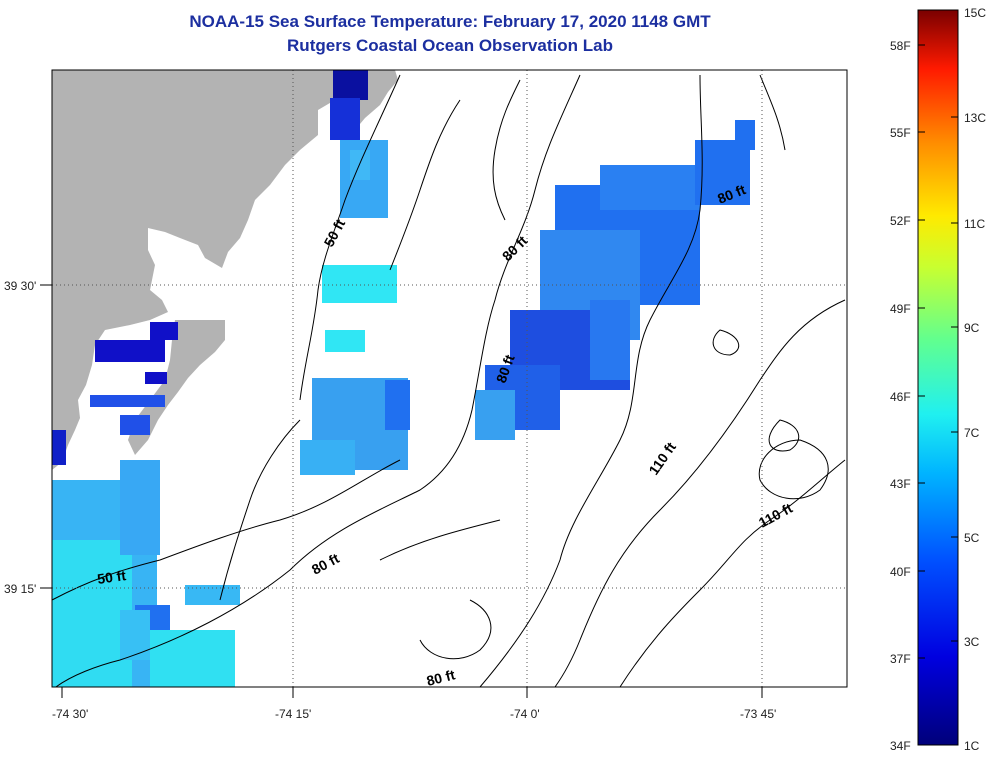 This screenshot has width=992, height=761. Describe the element at coordinates (900, 221) in the screenshot. I see `colorbar-f-label: 52F` at that location.